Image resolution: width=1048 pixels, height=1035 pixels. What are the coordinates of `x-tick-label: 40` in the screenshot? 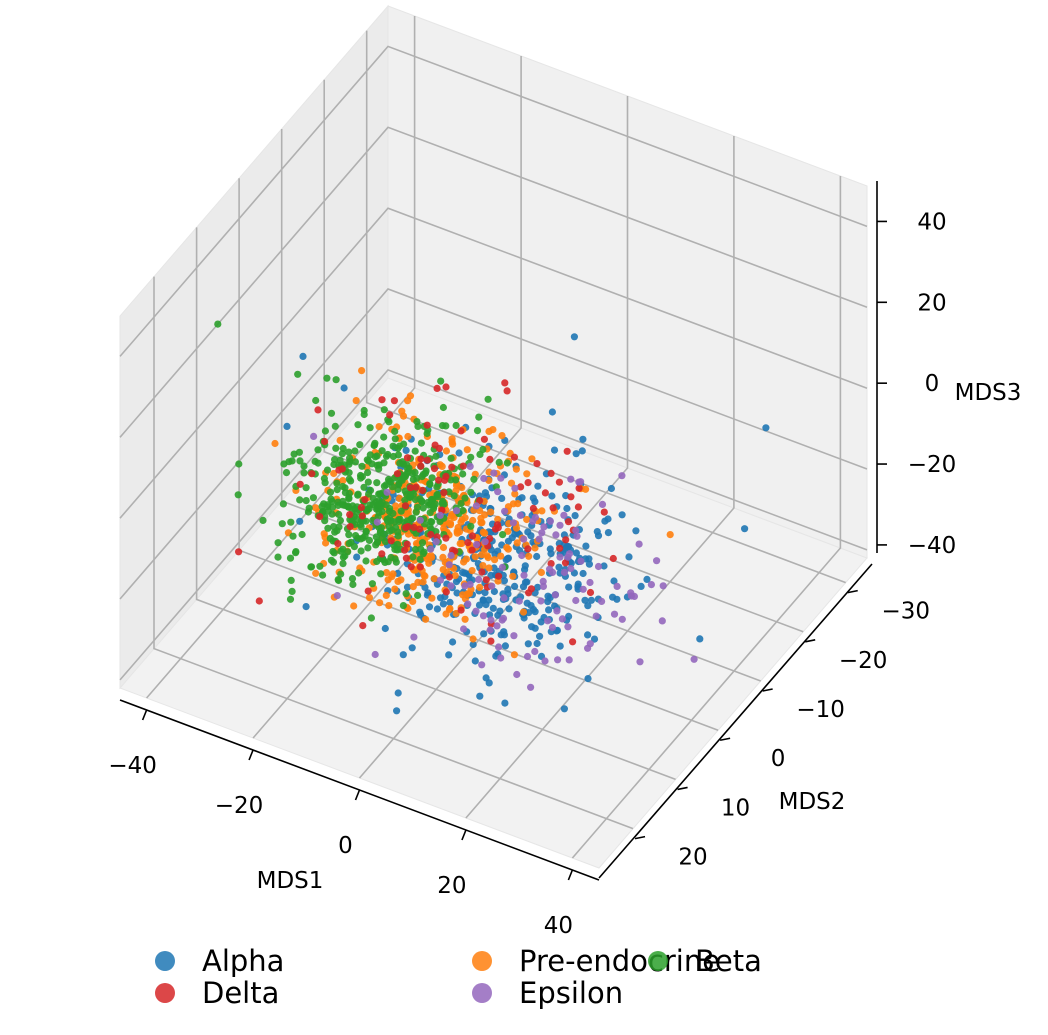 It's located at (558, 926).